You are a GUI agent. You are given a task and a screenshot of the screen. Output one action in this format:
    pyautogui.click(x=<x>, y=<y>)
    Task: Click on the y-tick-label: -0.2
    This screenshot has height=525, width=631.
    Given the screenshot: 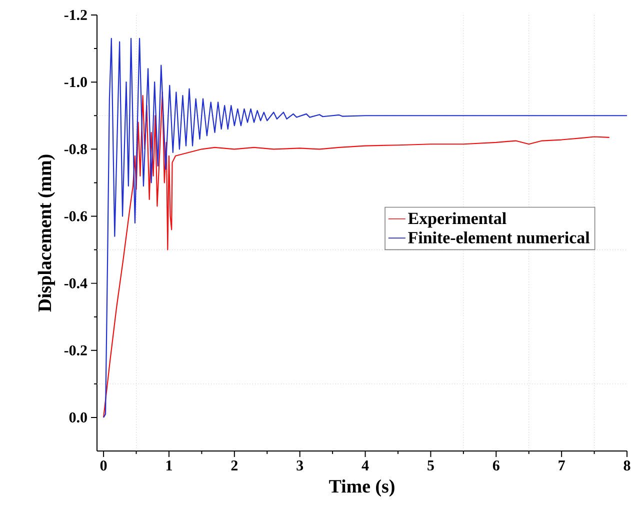 What is the action you would take?
    pyautogui.click(x=75, y=350)
    